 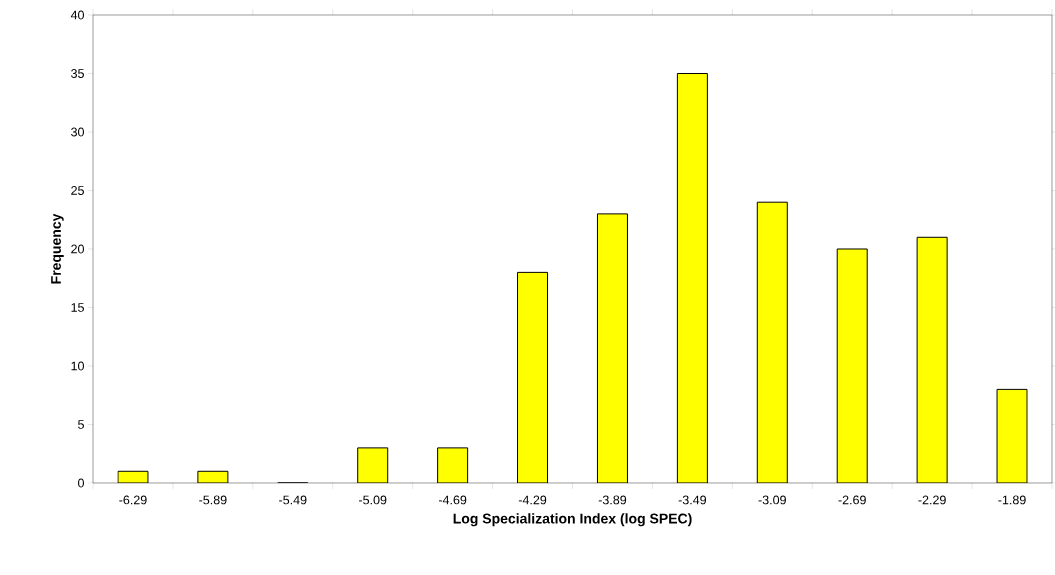 What do you see at coordinates (81, 424) in the screenshot?
I see `y-tick-label: 5` at bounding box center [81, 424].